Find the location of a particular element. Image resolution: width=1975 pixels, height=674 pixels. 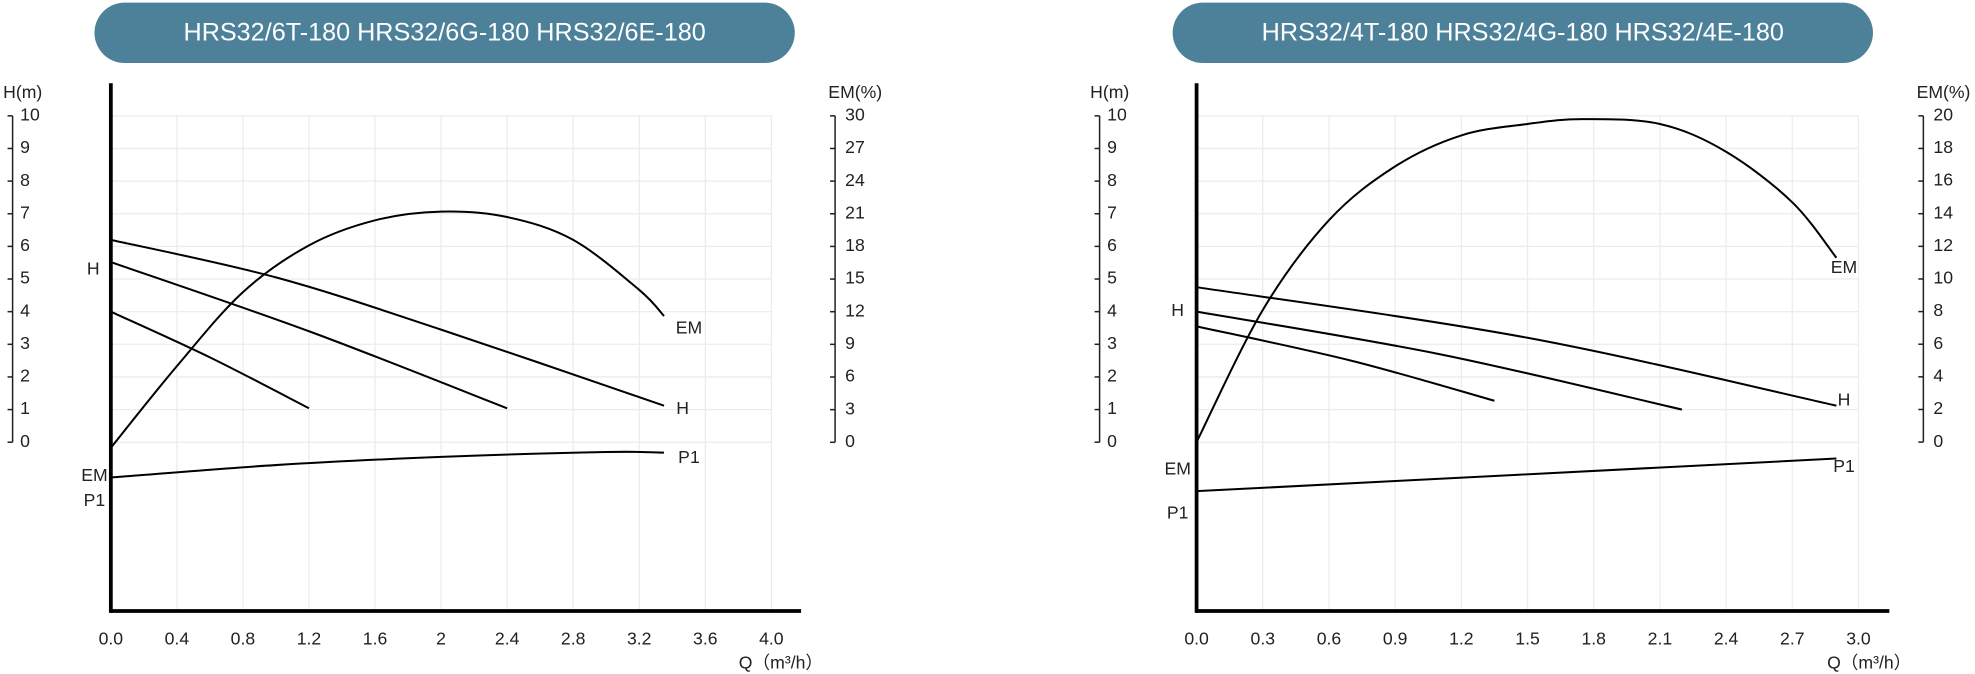

x-tick-label: 1.8 is located at coordinates (1593, 639).